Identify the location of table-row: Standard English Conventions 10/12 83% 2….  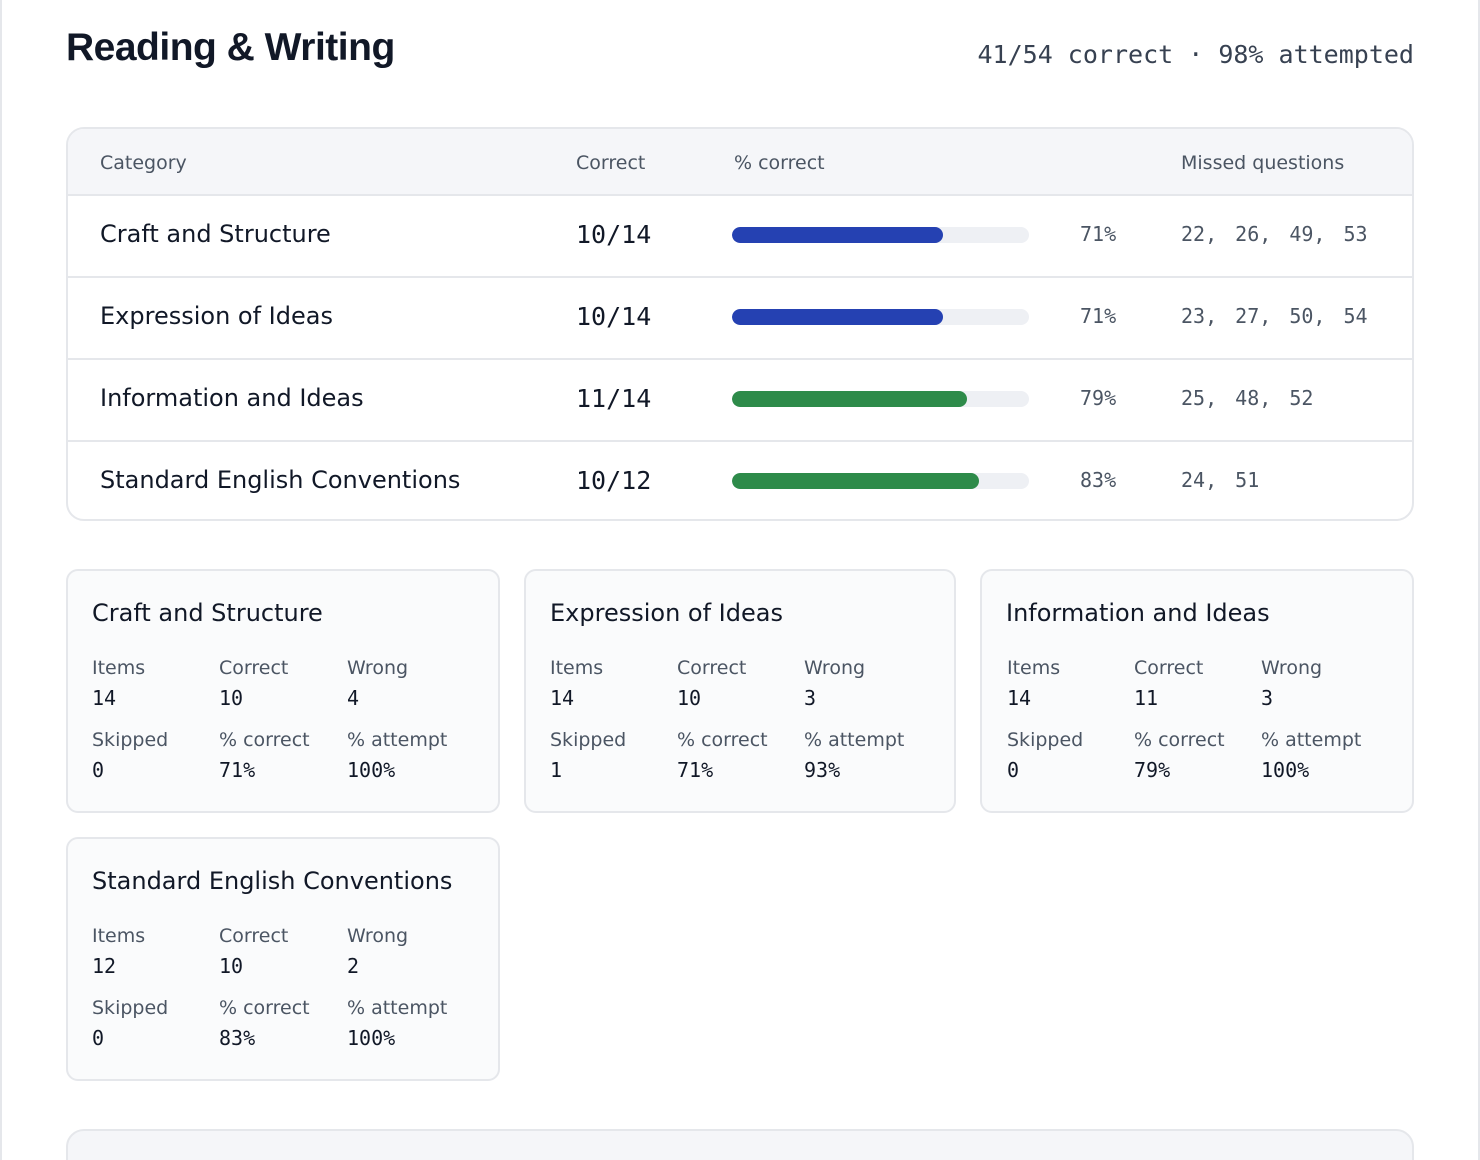
(740, 479).